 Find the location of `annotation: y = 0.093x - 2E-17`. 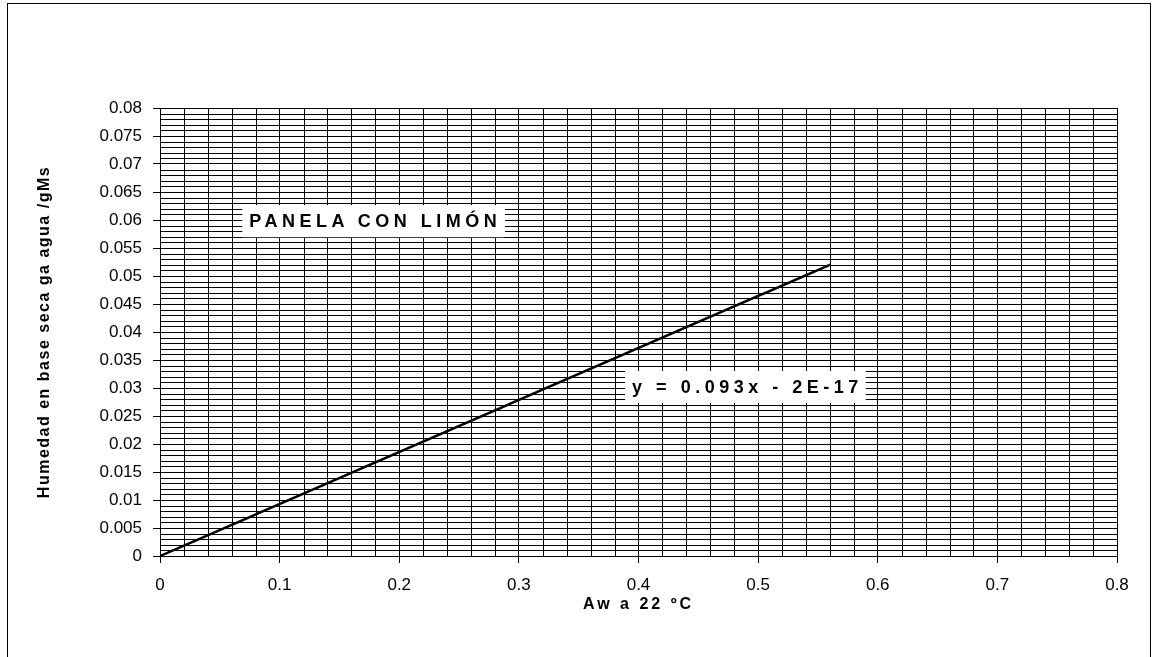

annotation: y = 0.093x - 2E-17 is located at coordinates (747, 387).